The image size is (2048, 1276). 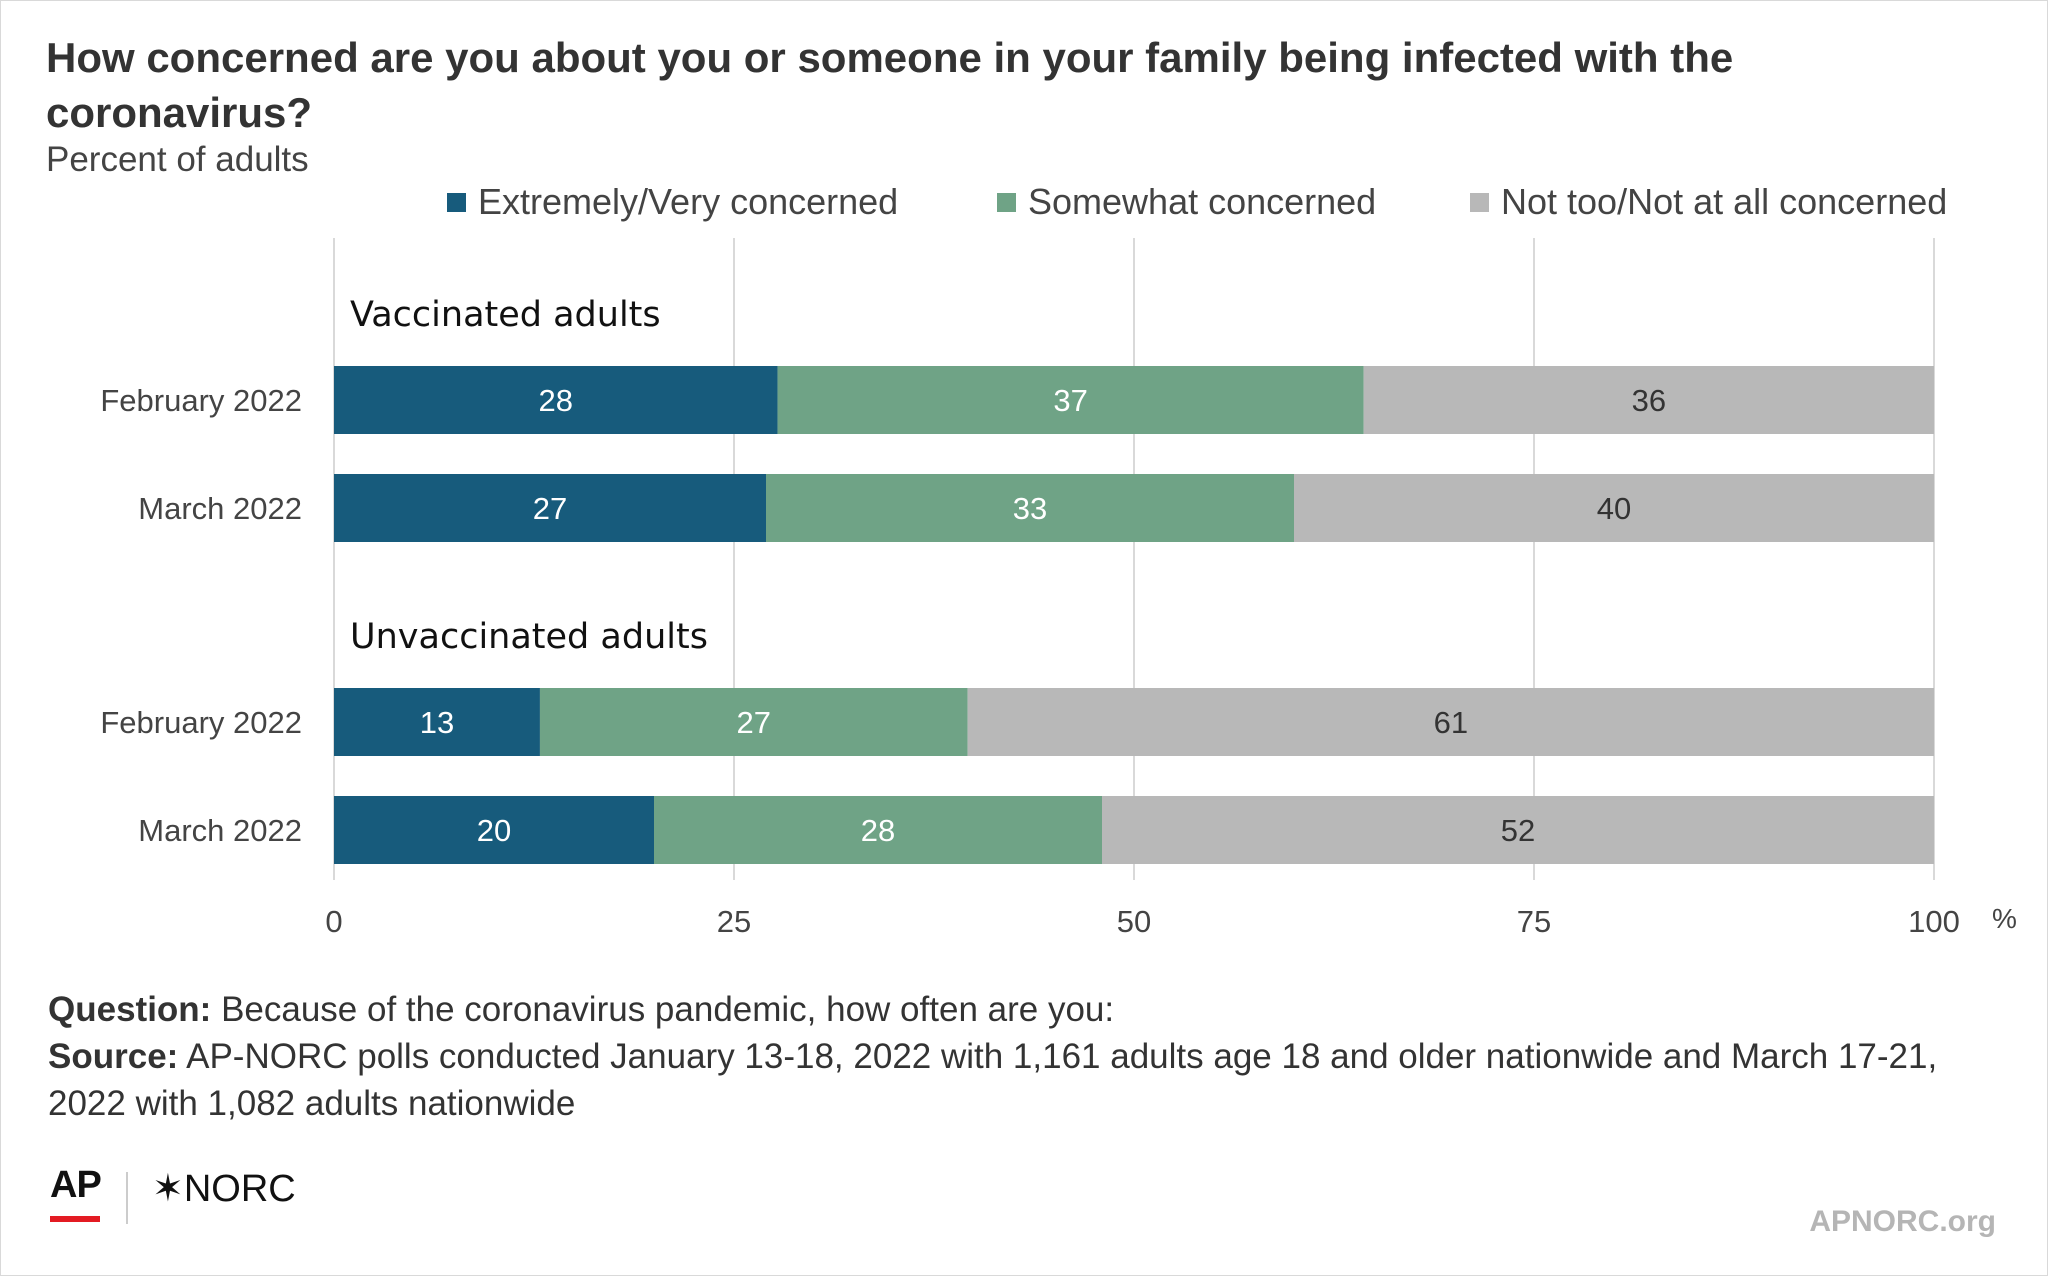 What do you see at coordinates (688, 201) in the screenshot?
I see `legend-label-extremely-very: Extremely/Very concerned` at bounding box center [688, 201].